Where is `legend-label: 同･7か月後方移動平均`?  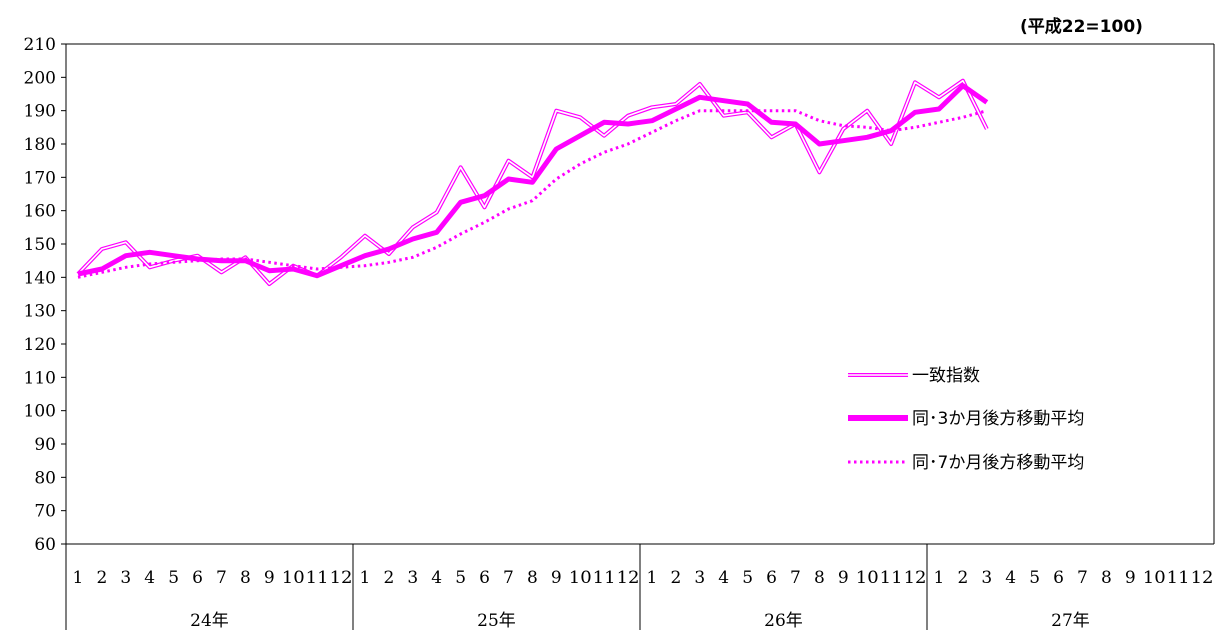
legend-label: 同･7か月後方移動平均 is located at coordinates (998, 463).